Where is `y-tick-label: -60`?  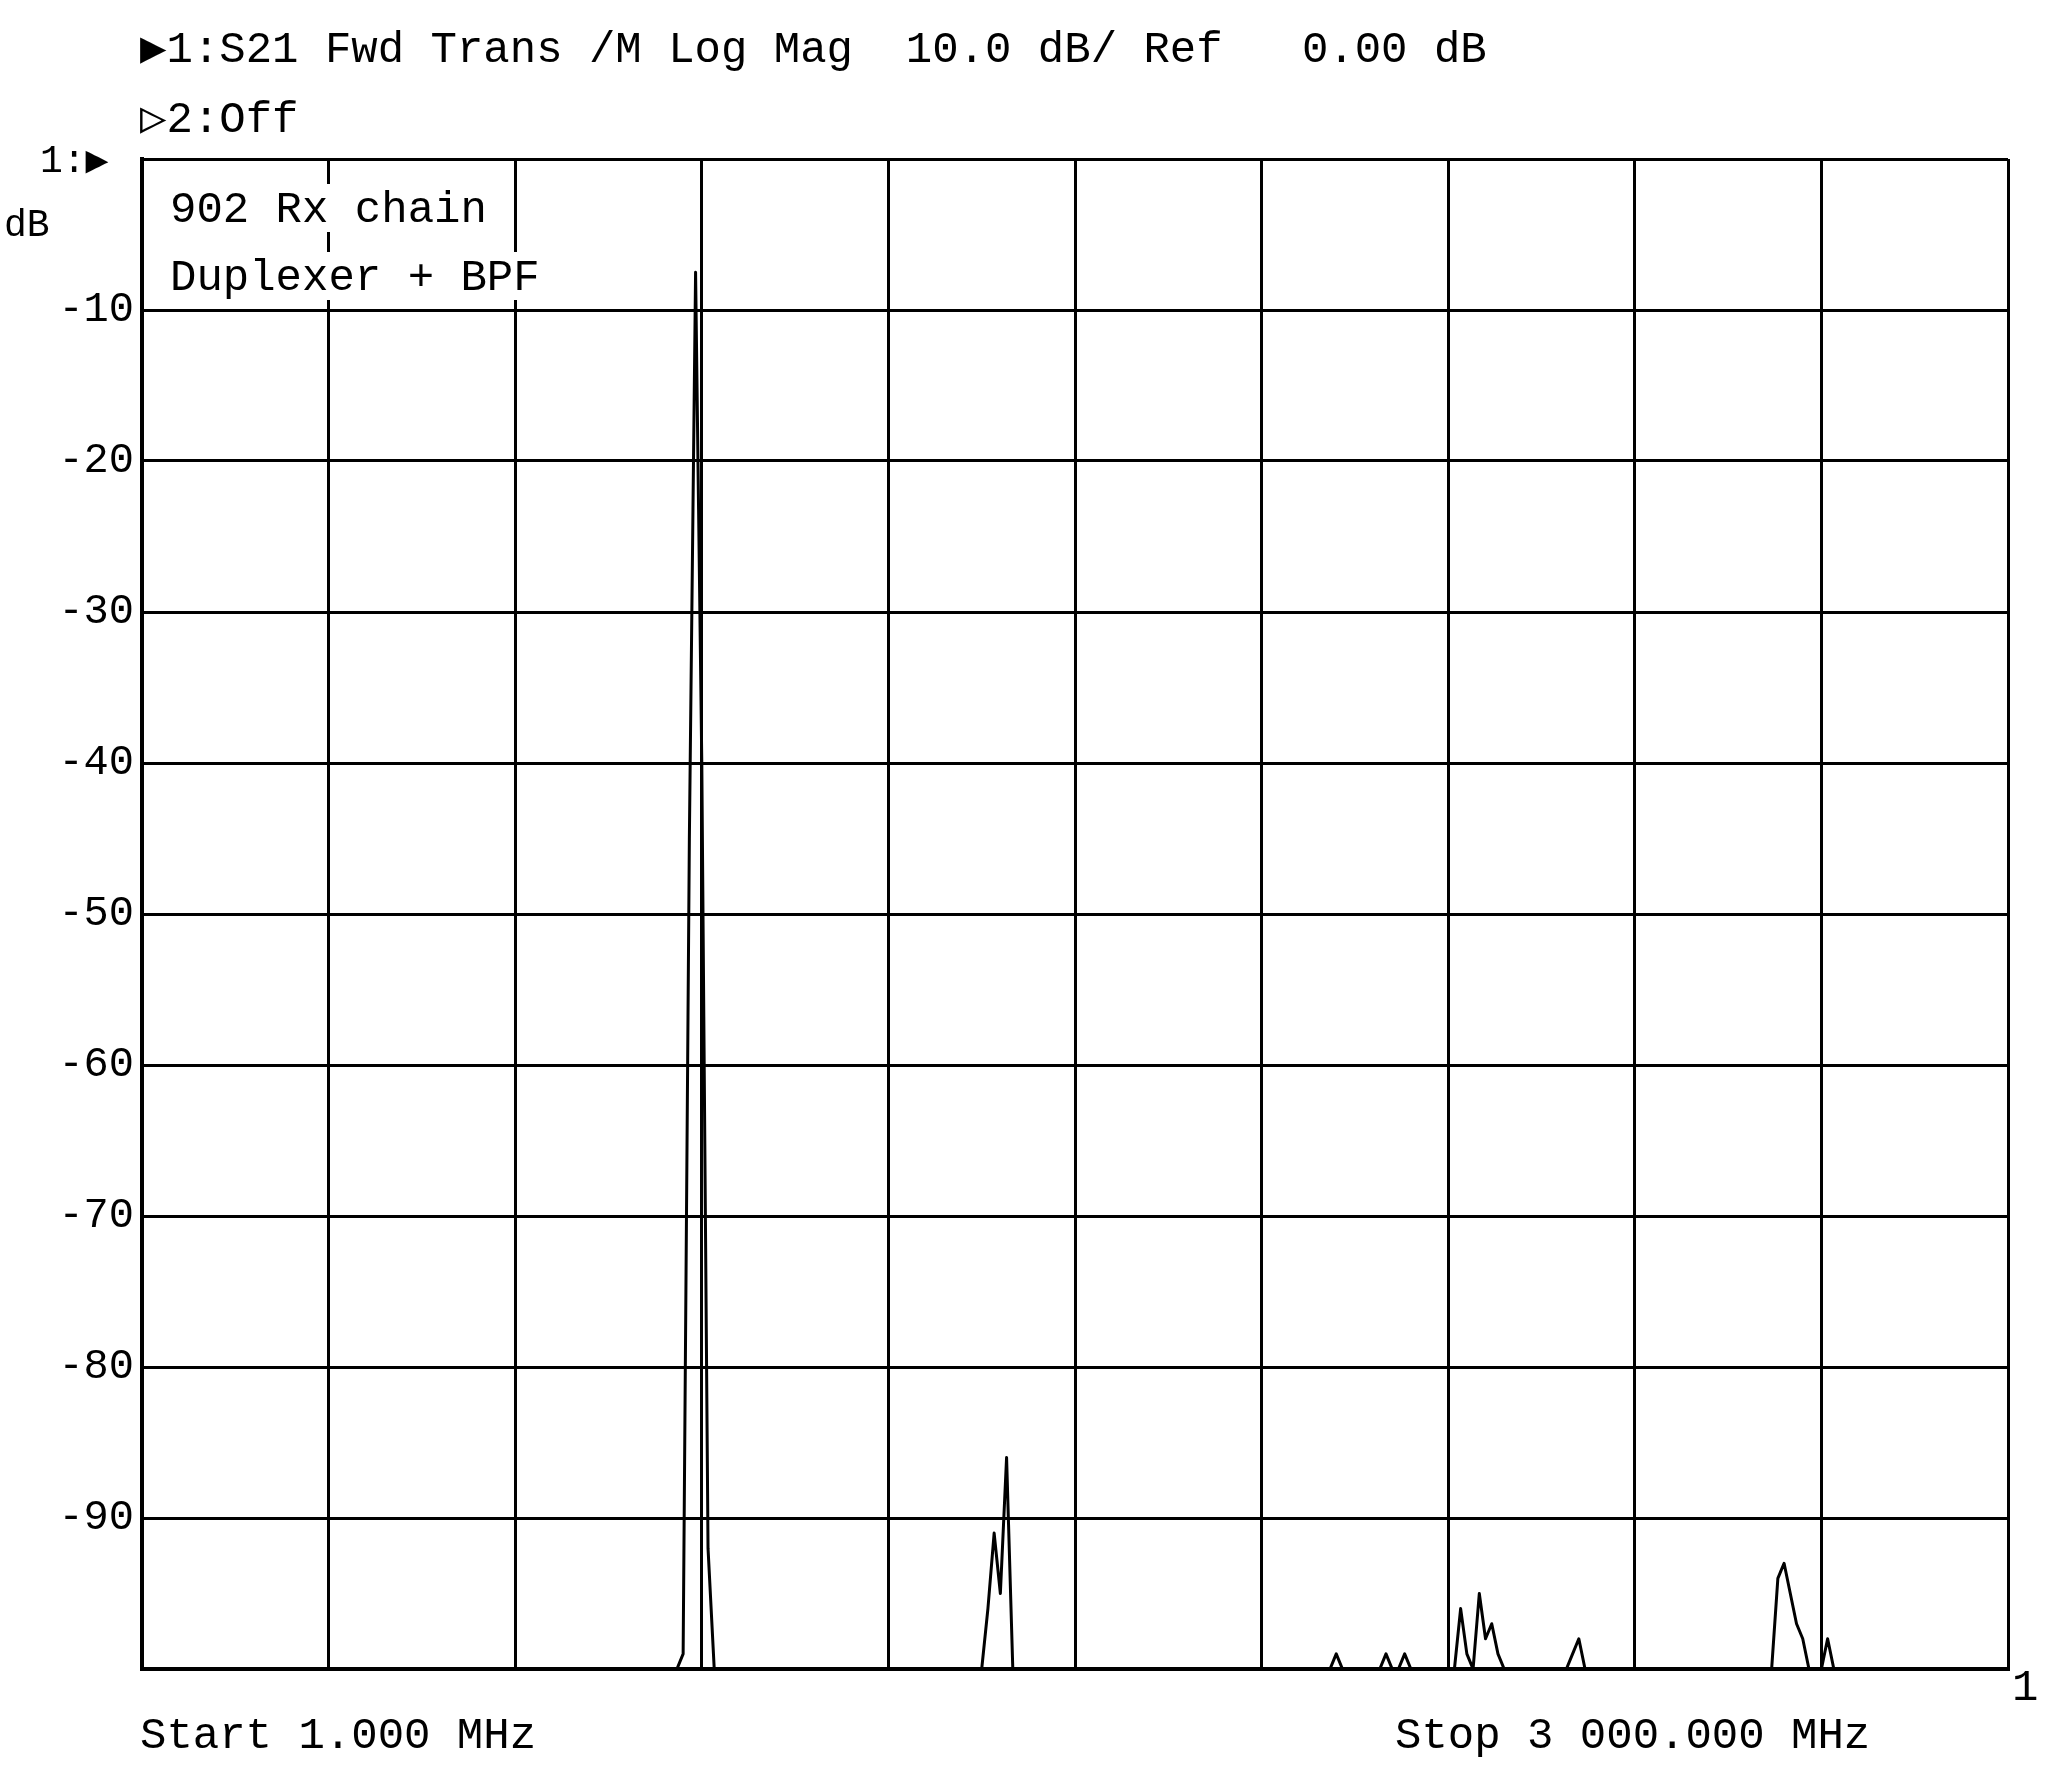
y-tick-label: -60 is located at coordinates (96, 1065).